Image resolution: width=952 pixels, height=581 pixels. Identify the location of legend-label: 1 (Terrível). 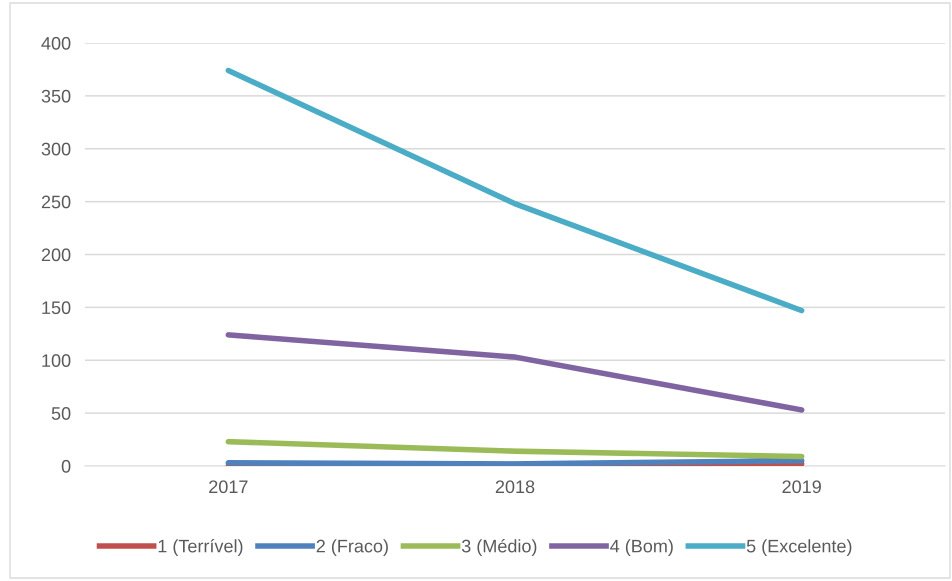
(200, 547).